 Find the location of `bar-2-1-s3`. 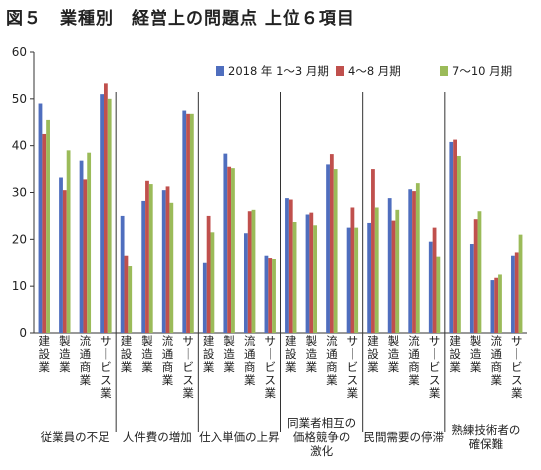

bar-2-1-s3 is located at coordinates (130, 299).